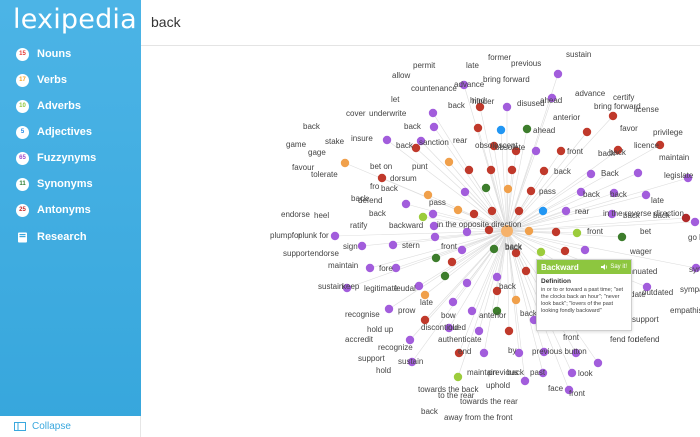 The height and width of the screenshot is (437, 700). What do you see at coordinates (448, 315) in the screenshot?
I see `word-label: bow` at bounding box center [448, 315].